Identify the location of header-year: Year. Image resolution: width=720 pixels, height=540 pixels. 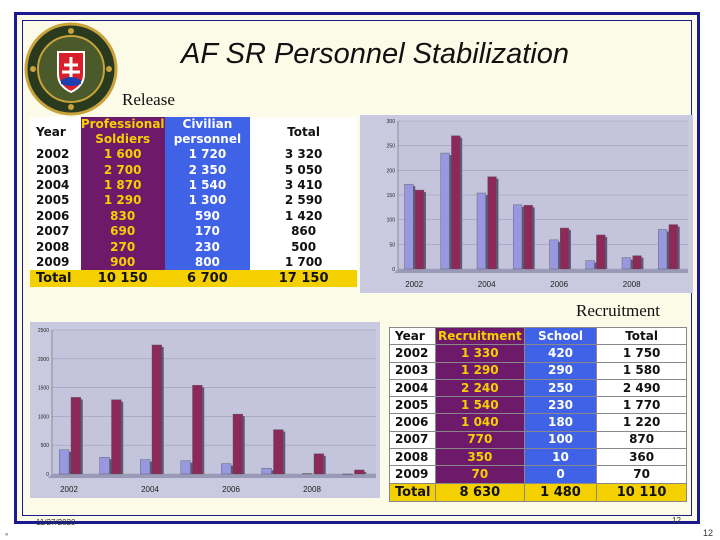
(55, 132).